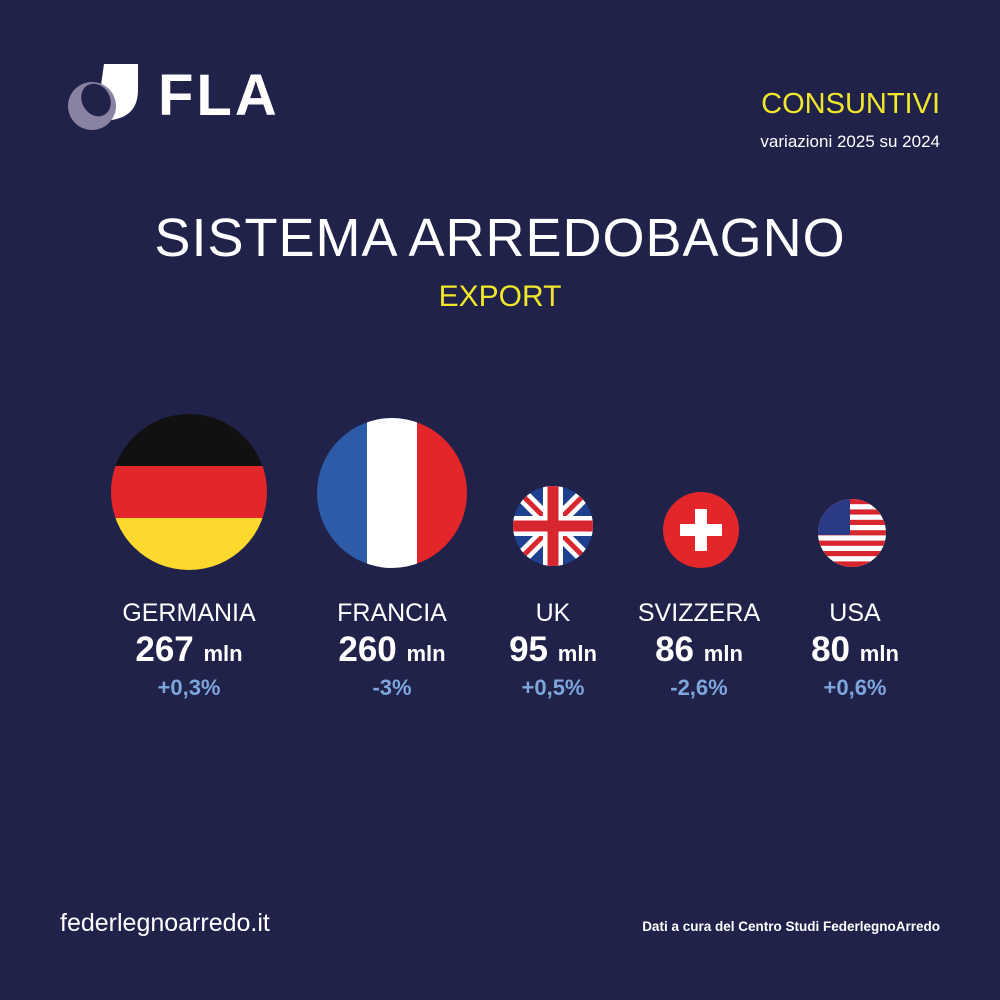 The width and height of the screenshot is (1000, 1000). What do you see at coordinates (392, 493) in the screenshot?
I see `france-flag-icon` at bounding box center [392, 493].